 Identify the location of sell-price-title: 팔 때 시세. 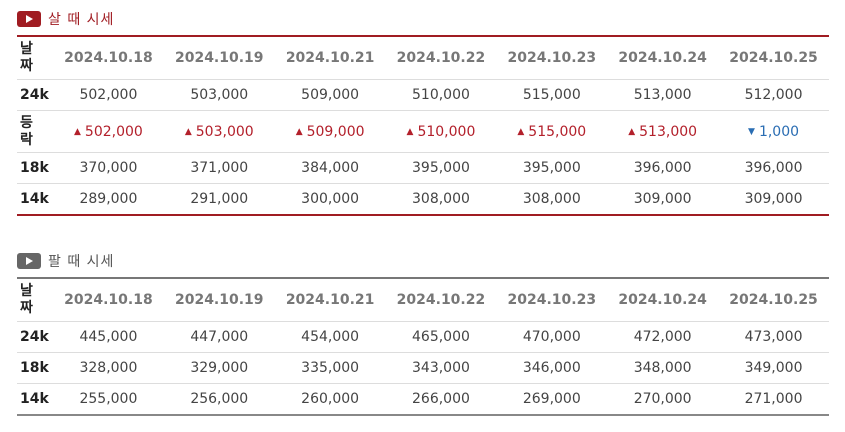
(81, 262).